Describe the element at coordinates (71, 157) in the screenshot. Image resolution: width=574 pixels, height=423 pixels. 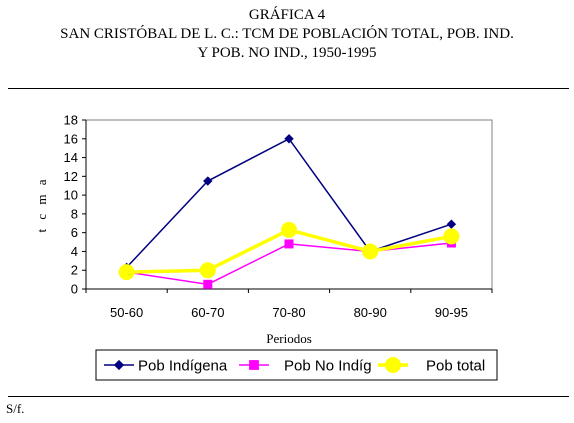
I see `y-tick-label: 14` at that location.